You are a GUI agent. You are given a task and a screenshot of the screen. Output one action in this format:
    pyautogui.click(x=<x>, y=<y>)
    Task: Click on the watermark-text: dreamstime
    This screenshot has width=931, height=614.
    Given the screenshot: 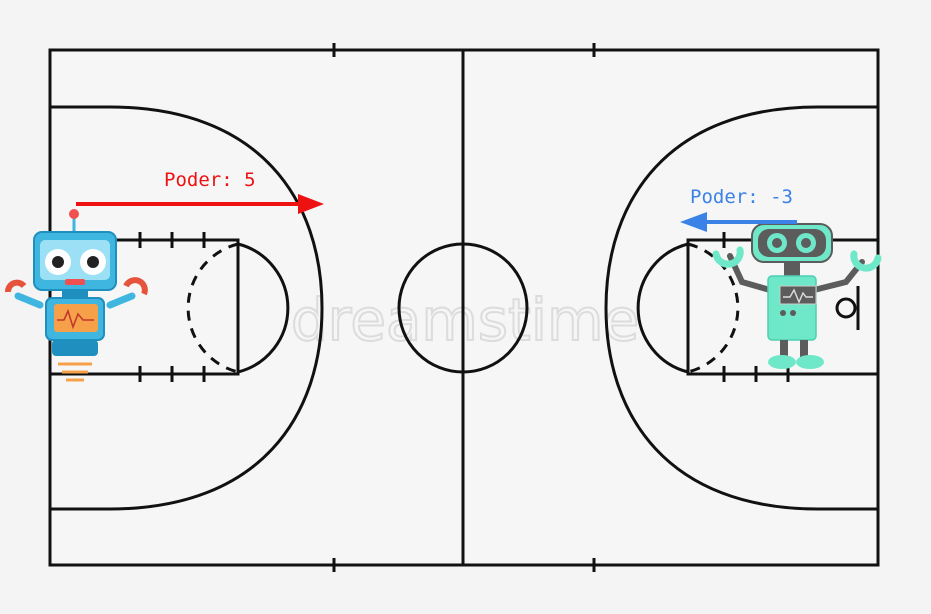 What is the action you would take?
    pyautogui.click(x=465, y=320)
    